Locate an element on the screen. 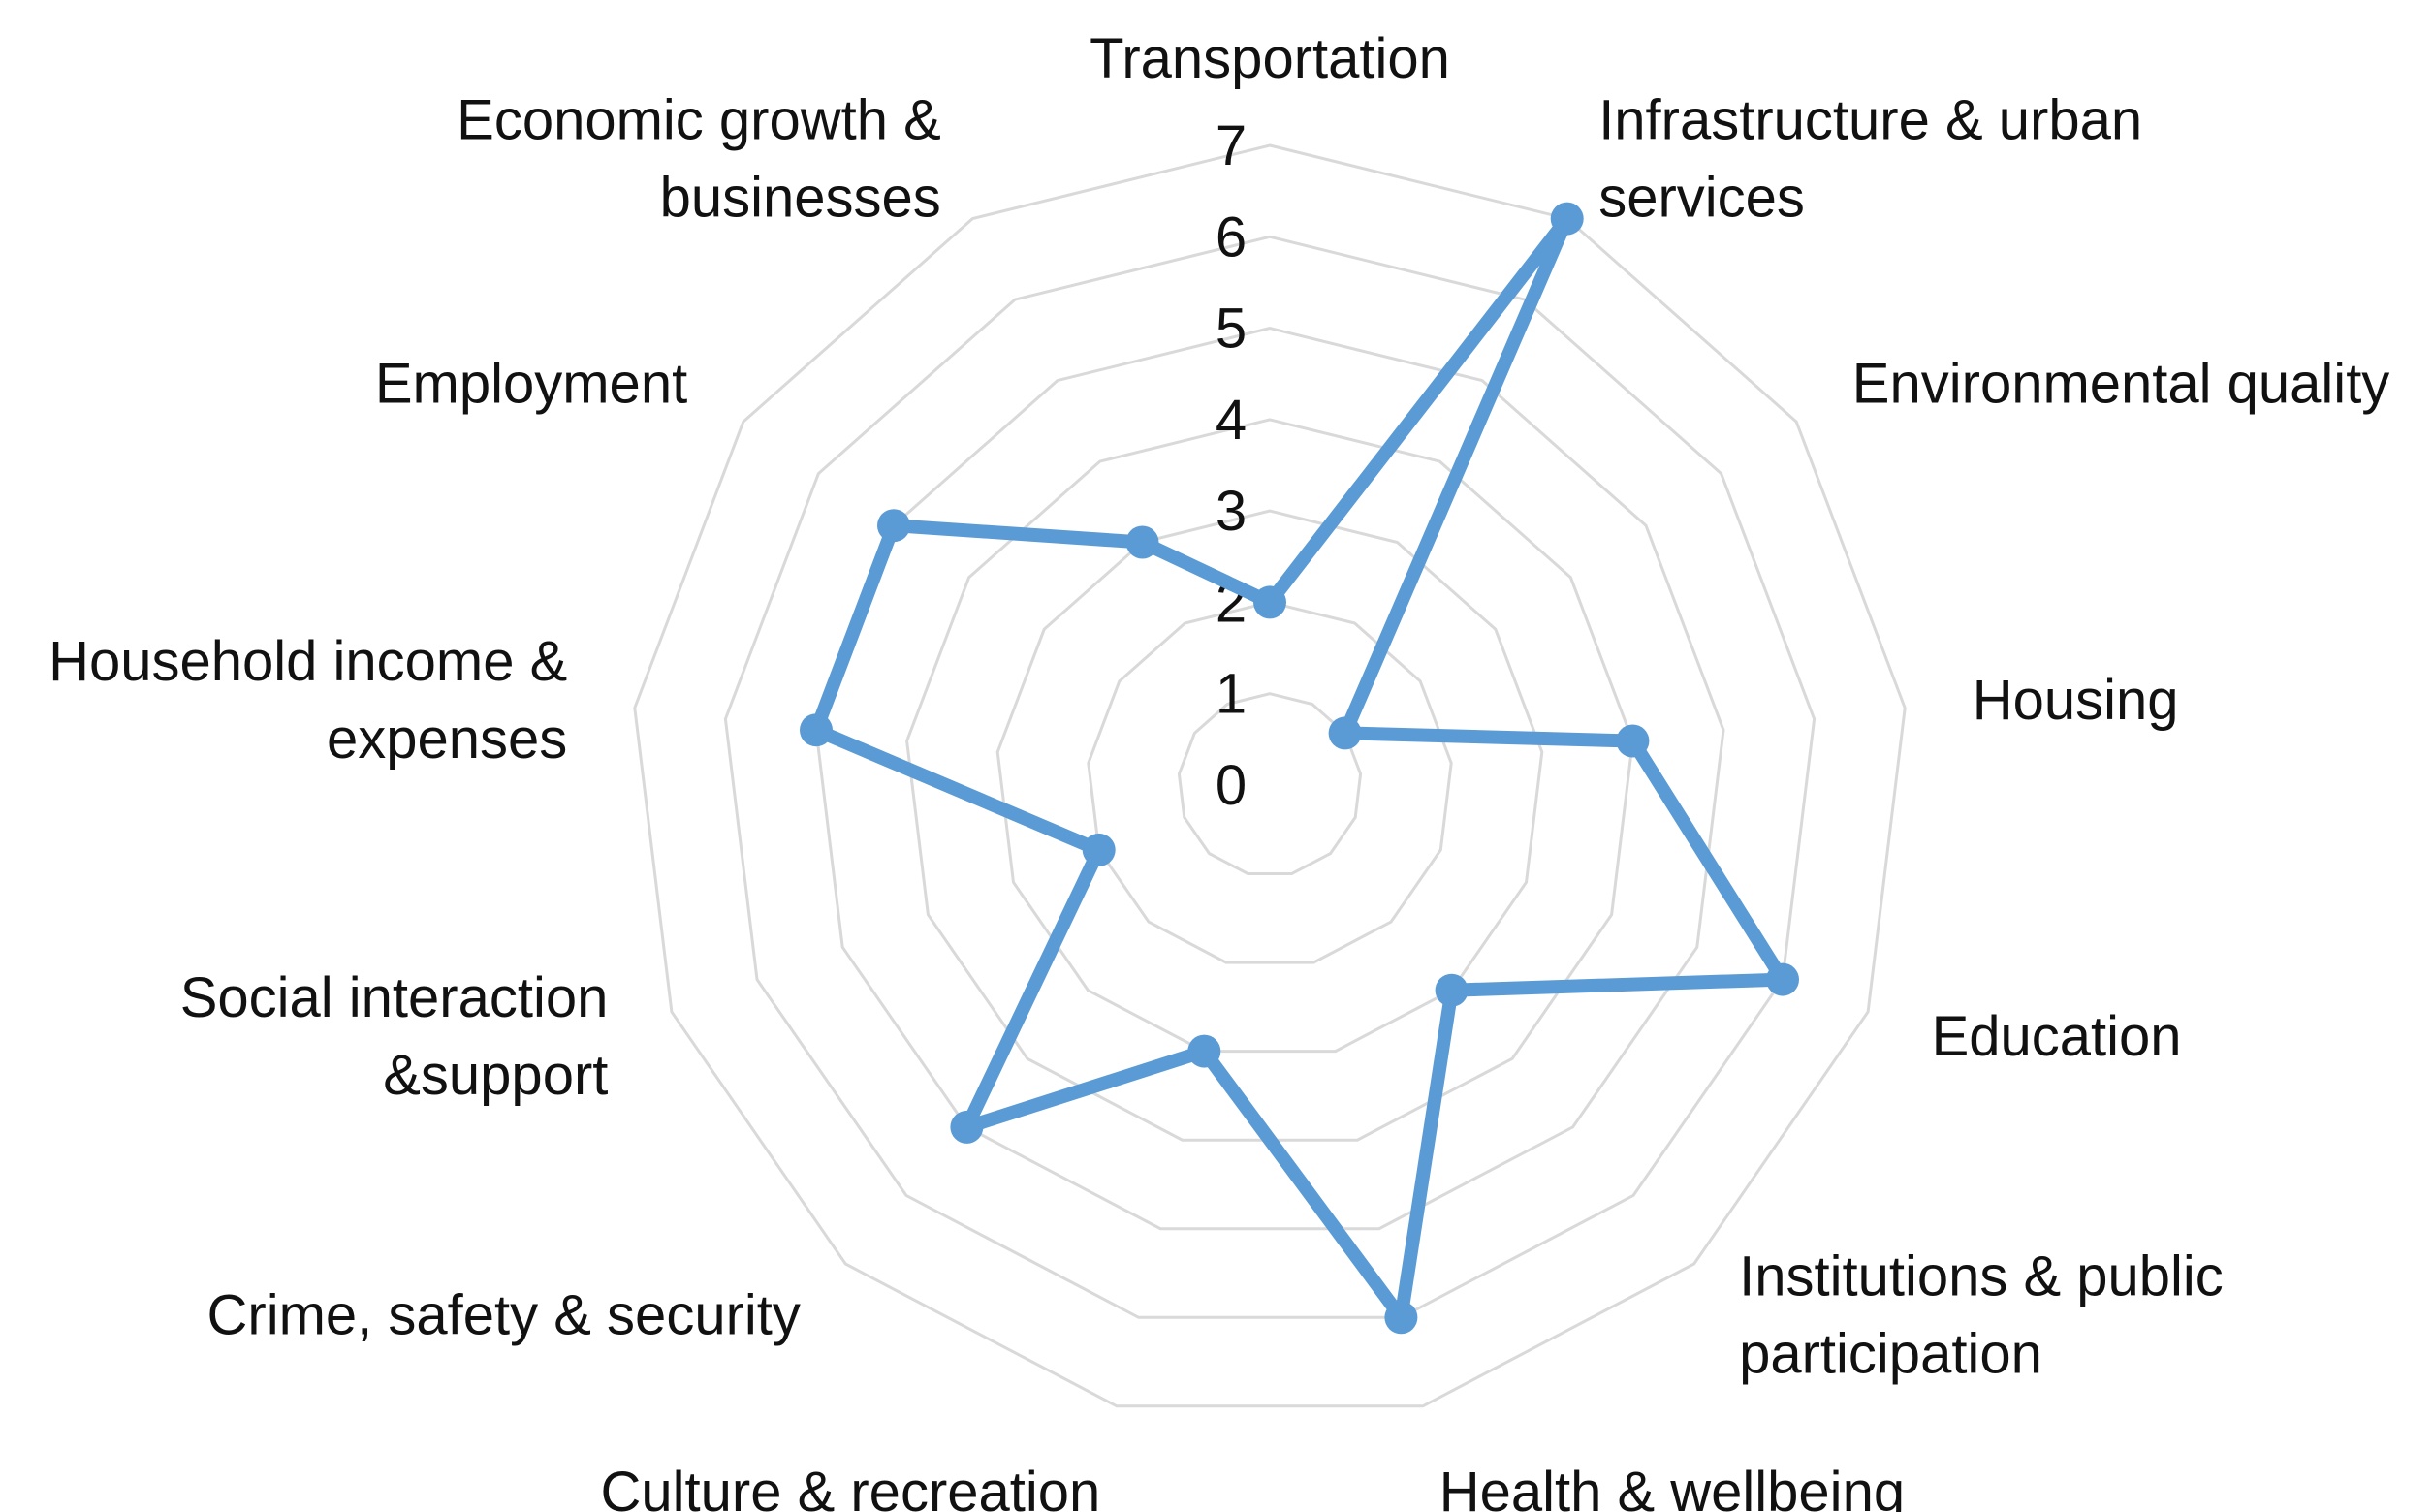  category-label-13: Economic growth & businesses is located at coordinates (699, 159).